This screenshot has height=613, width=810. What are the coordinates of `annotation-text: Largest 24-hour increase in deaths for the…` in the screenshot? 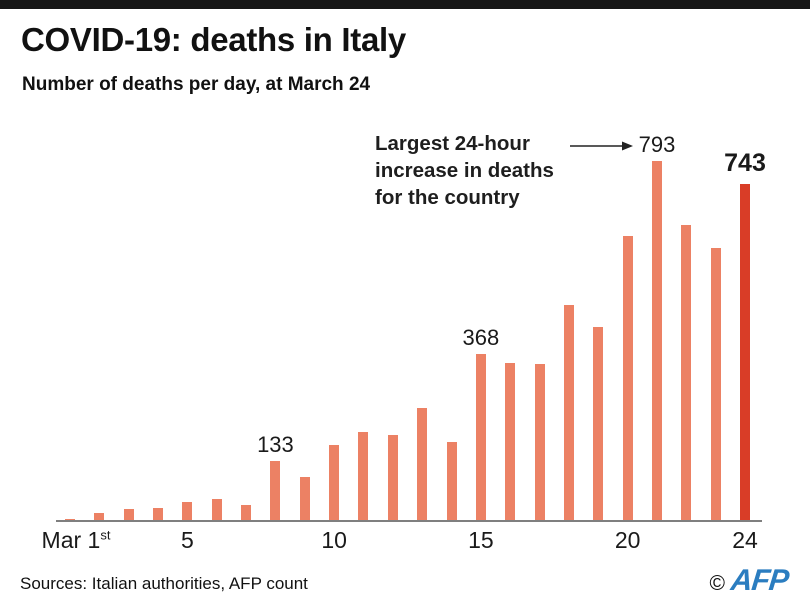 It's located at (464, 170).